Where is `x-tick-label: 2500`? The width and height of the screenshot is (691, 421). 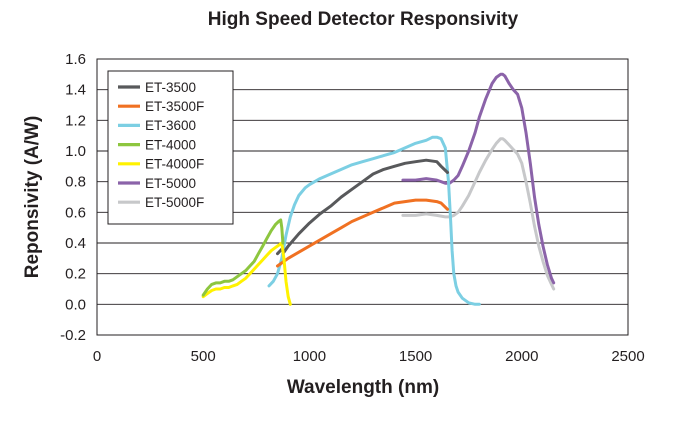 x-tick-label: 2500 is located at coordinates (627, 356).